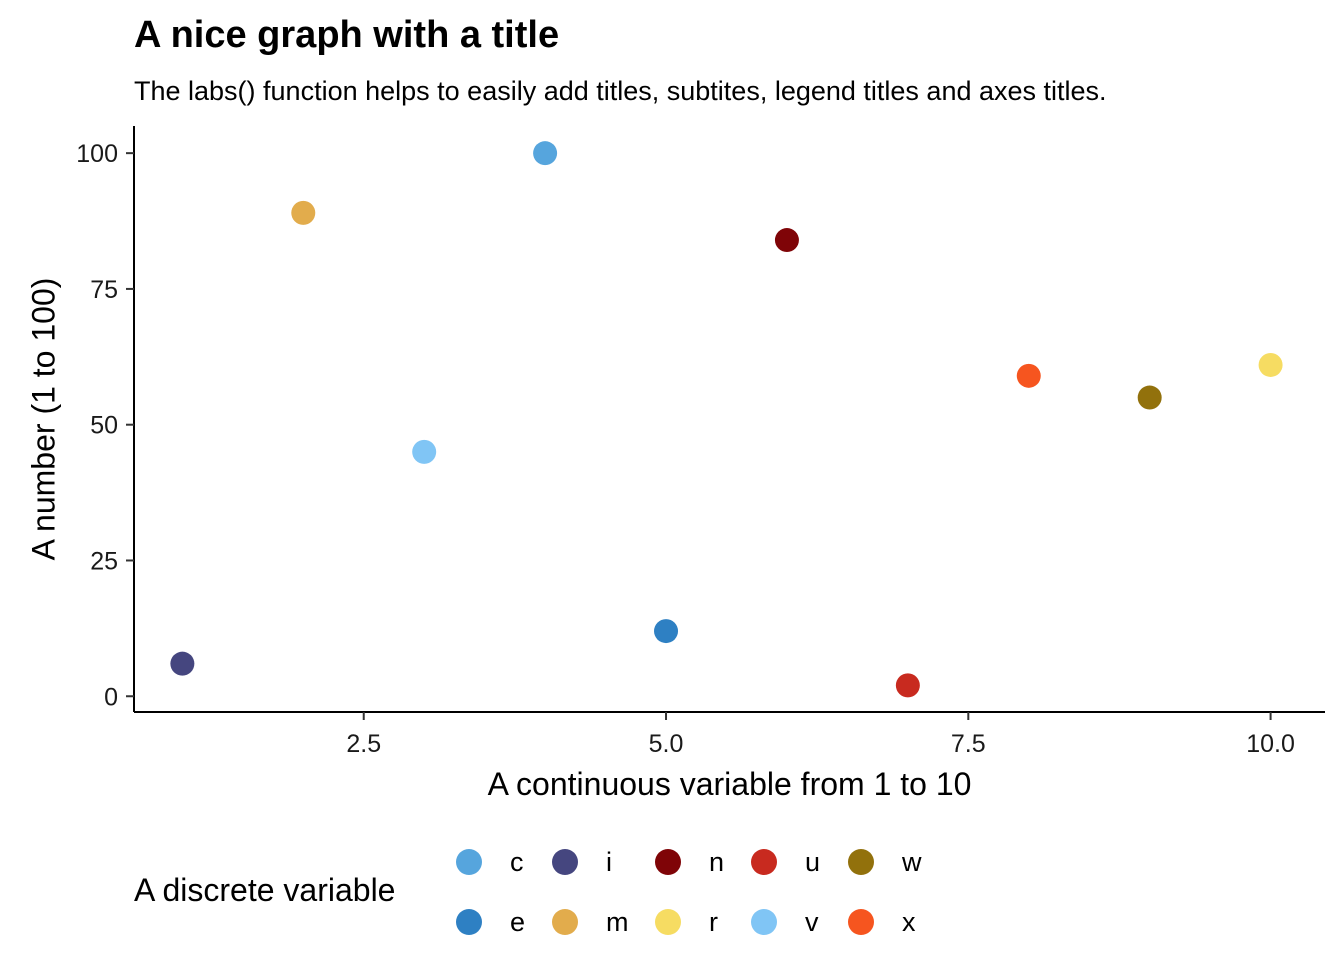  I want to click on legend-item-i: i, so click(582, 862).